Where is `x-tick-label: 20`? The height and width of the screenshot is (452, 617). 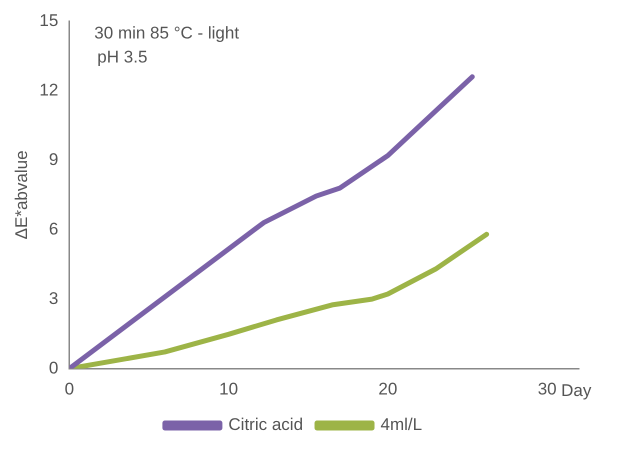 x-tick-label: 20 is located at coordinates (388, 388).